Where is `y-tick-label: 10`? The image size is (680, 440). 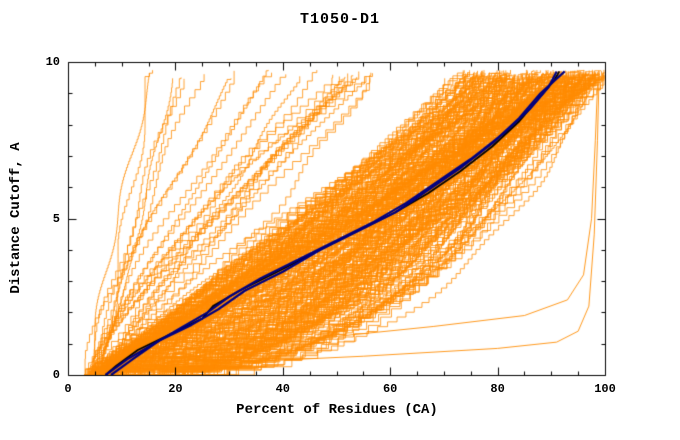 y-tick-label: 10 is located at coordinates (52, 62).